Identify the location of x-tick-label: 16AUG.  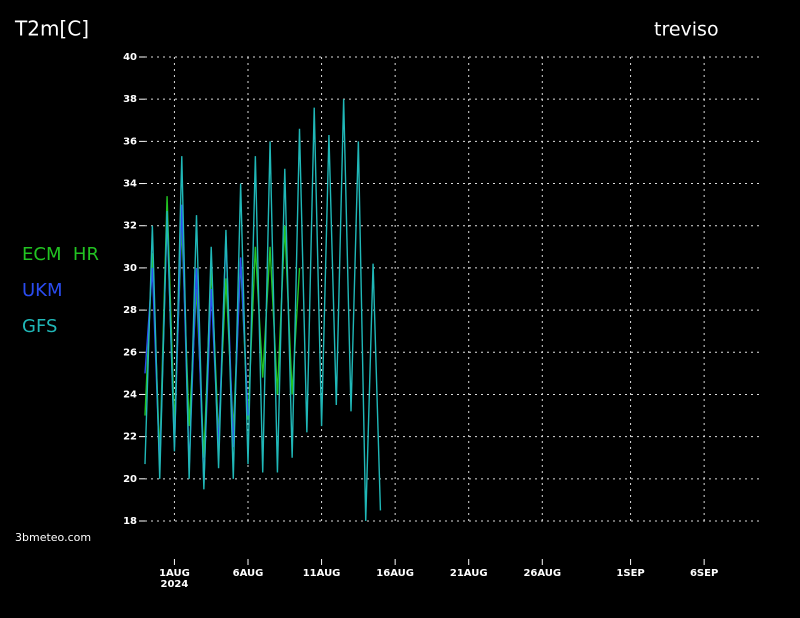
(395, 573).